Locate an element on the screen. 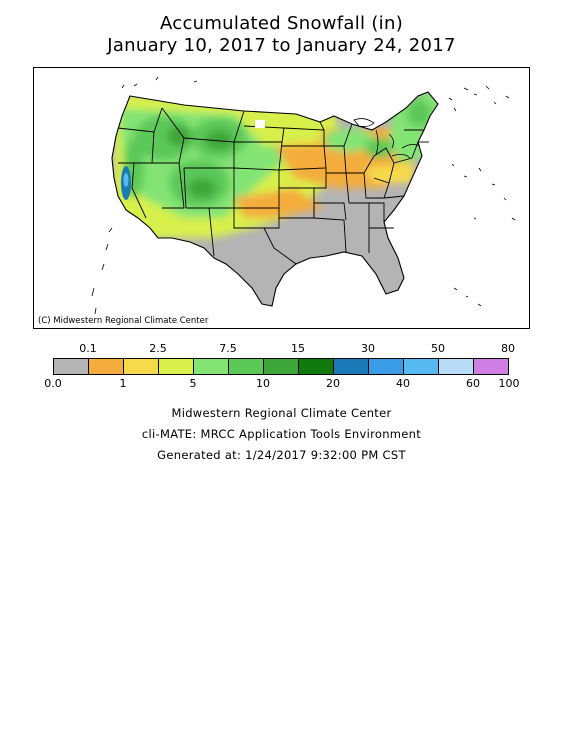  legend-label-5: 5 is located at coordinates (193, 383).